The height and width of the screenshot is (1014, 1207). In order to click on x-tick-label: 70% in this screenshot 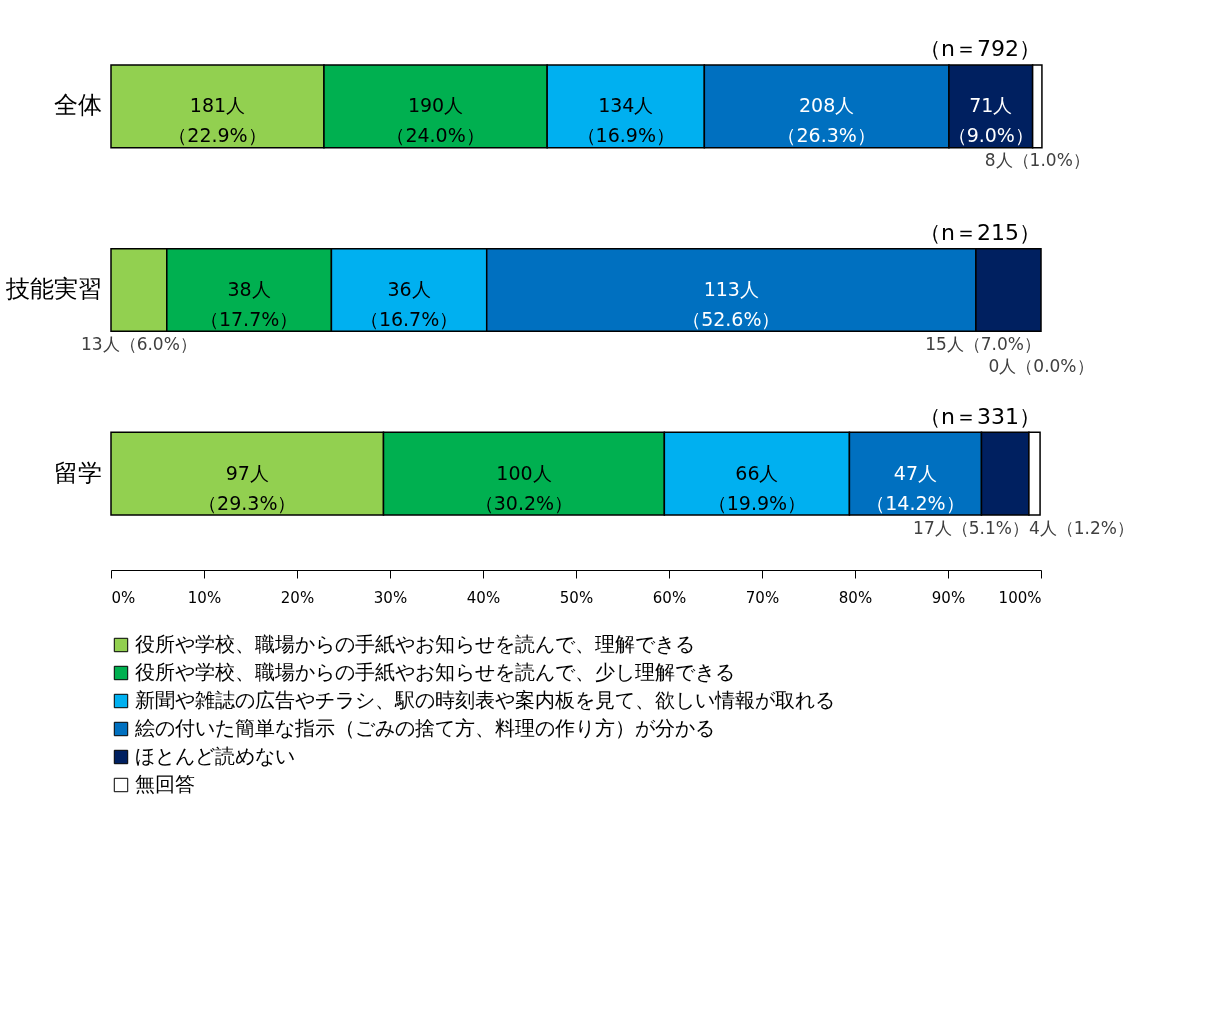, I will do `click(762, 597)`.